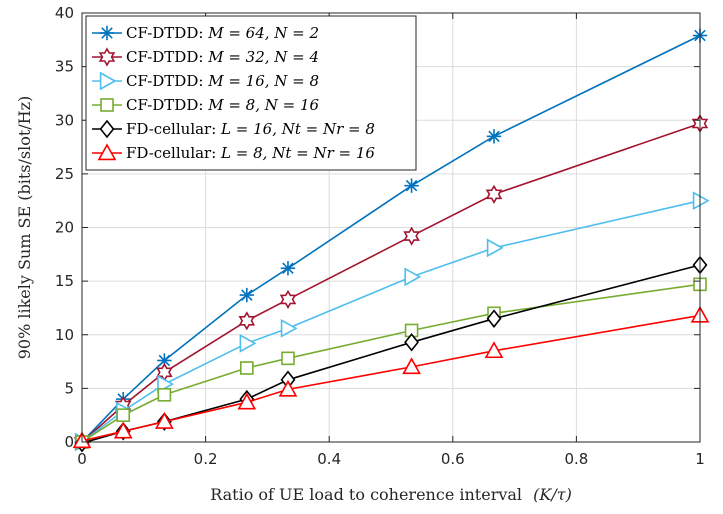 This screenshot has height=514, width=723. Describe the element at coordinates (297, 153) in the screenshot. I see `legend-label-math: L = 8, Nt = Nr = 16` at that location.